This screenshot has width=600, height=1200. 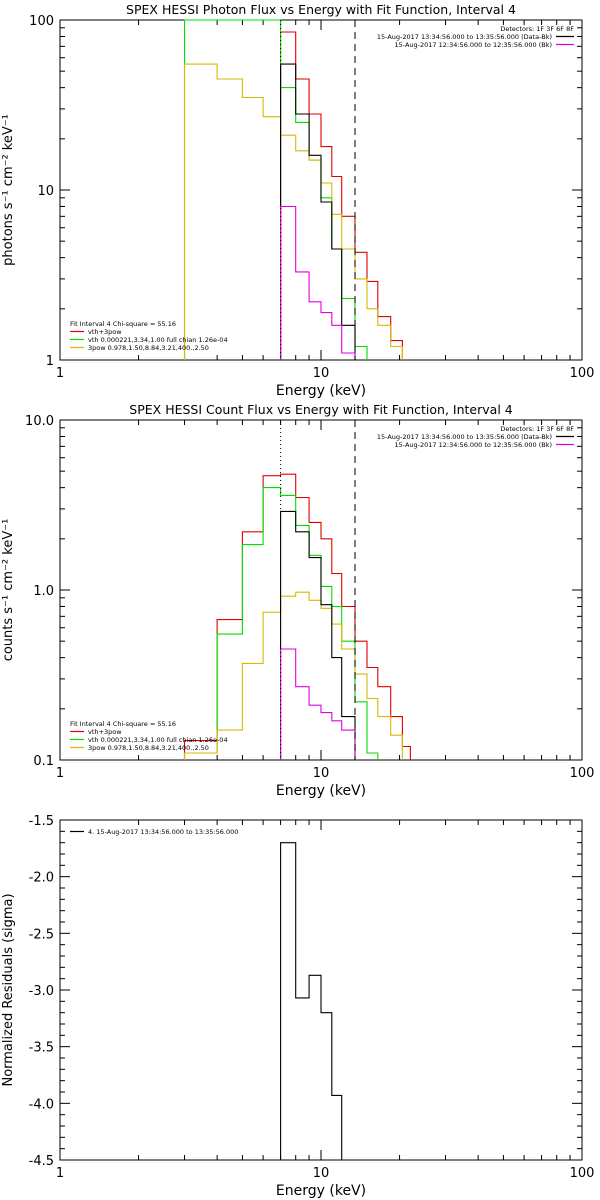 I want to click on plot3-series-black, so click(x=317, y=1001).